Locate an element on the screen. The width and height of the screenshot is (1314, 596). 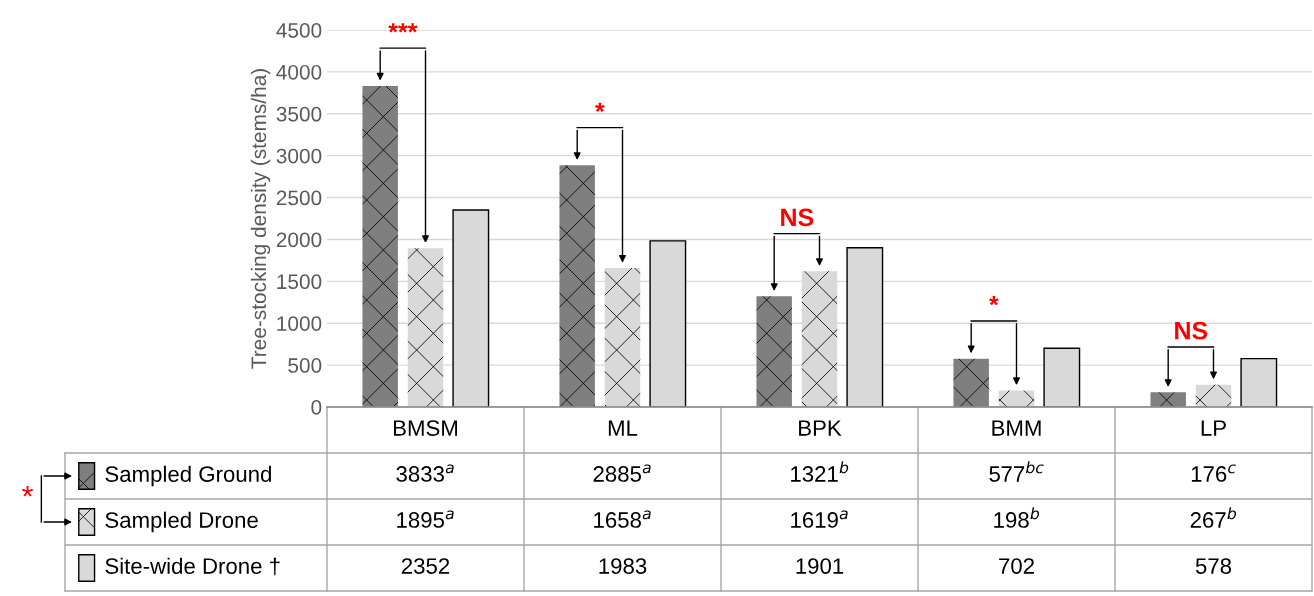
y-tick-label: 1000 is located at coordinates (299, 323).